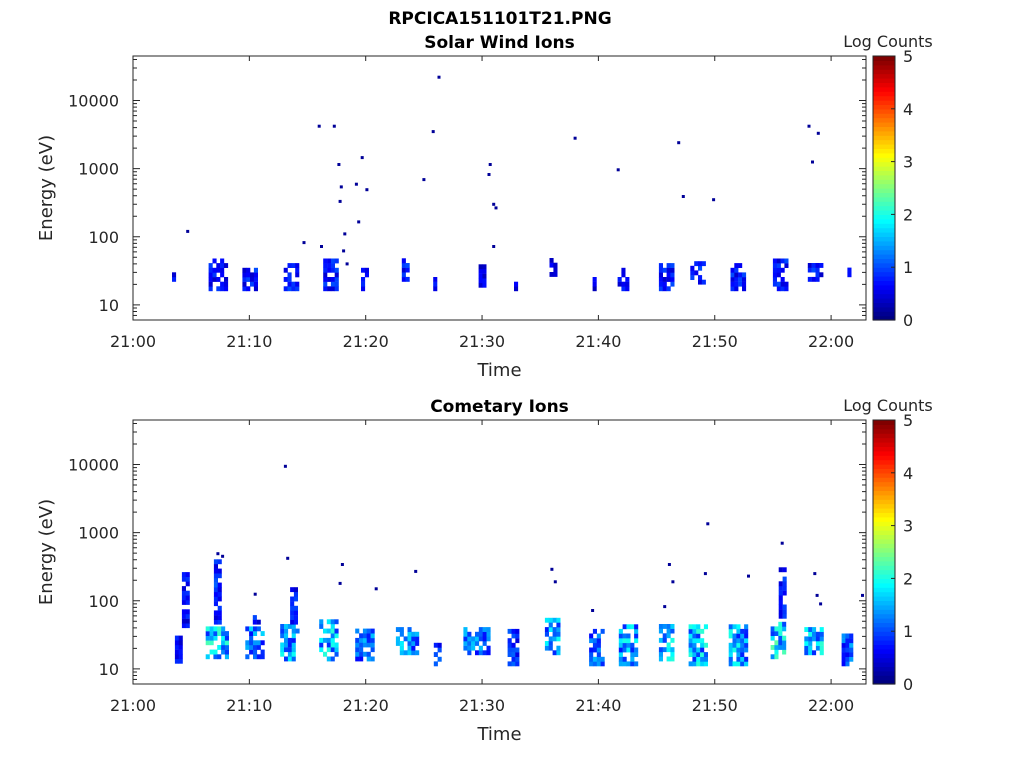  I want to click on colorbar-frame, so click(884, 552).